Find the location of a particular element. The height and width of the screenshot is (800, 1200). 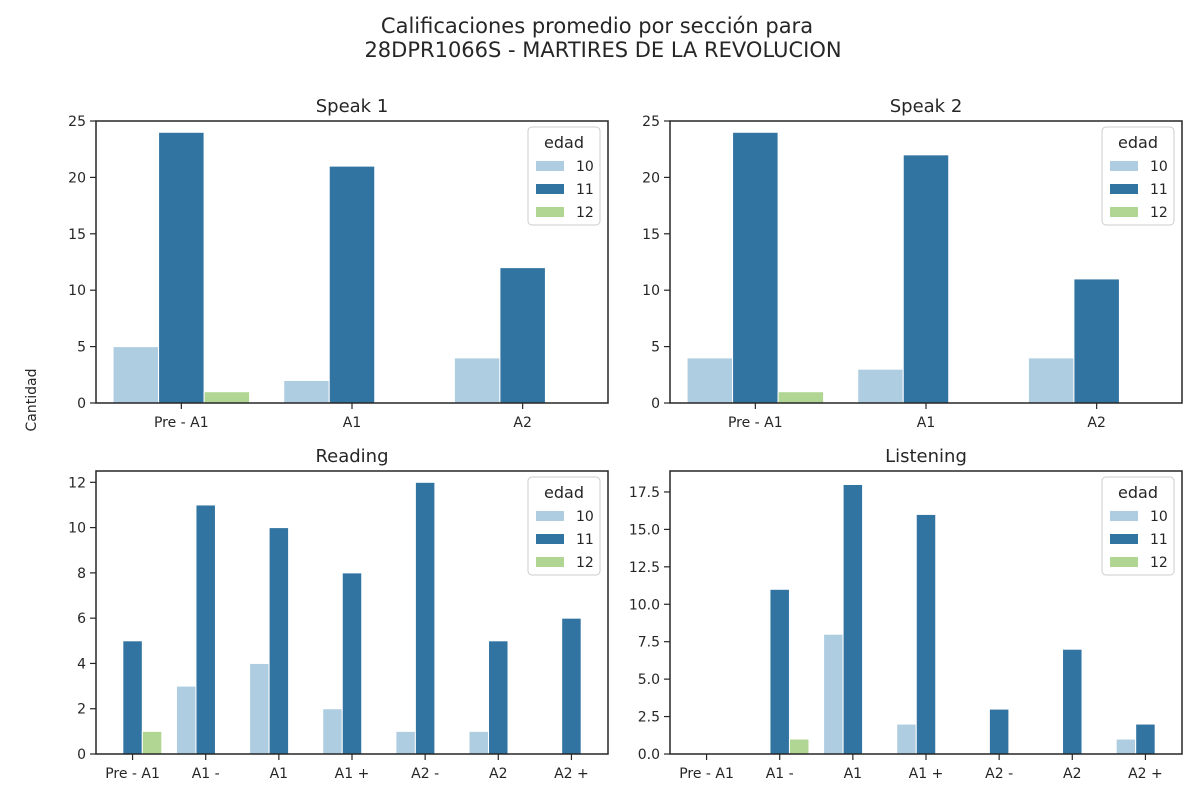

figure-ylabel: Cantidad is located at coordinates (32, 400).